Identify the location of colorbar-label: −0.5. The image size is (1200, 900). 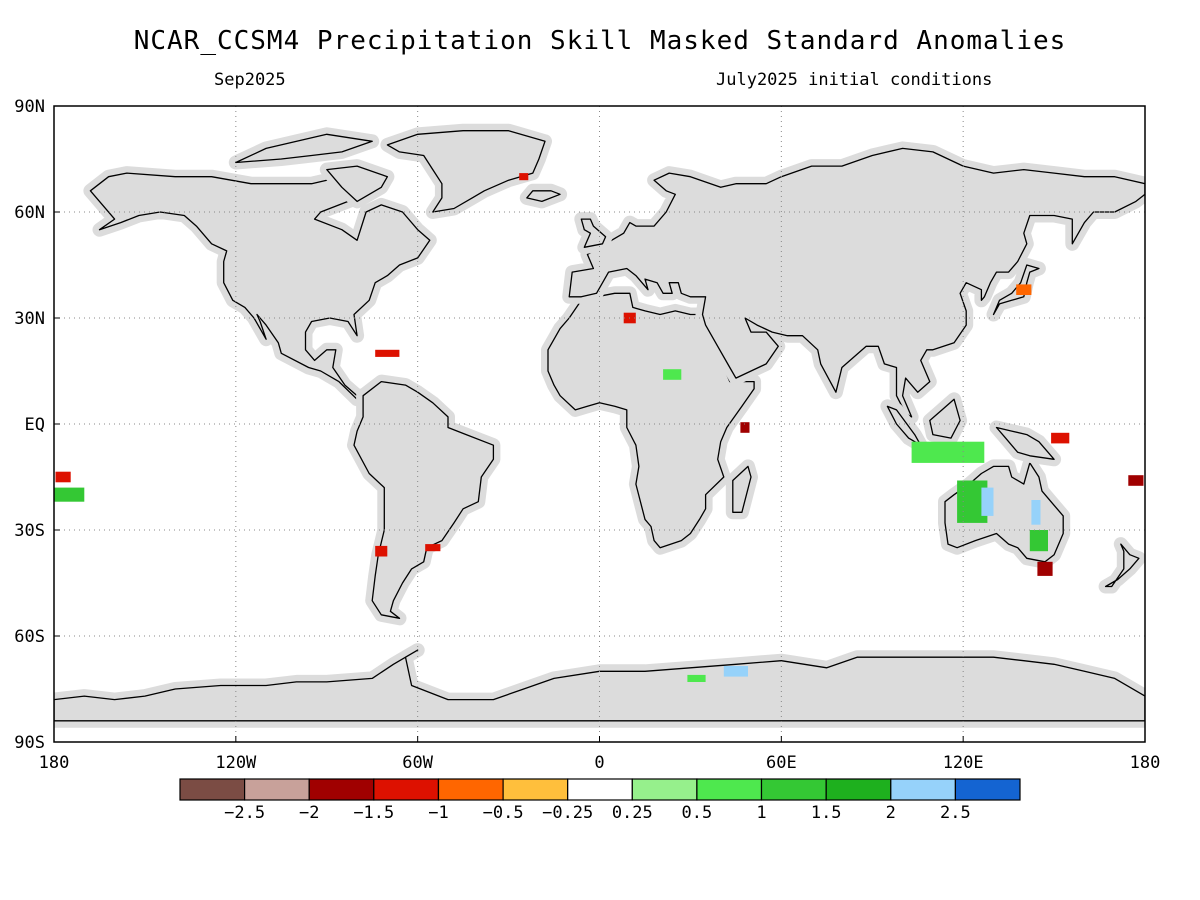
(503, 813).